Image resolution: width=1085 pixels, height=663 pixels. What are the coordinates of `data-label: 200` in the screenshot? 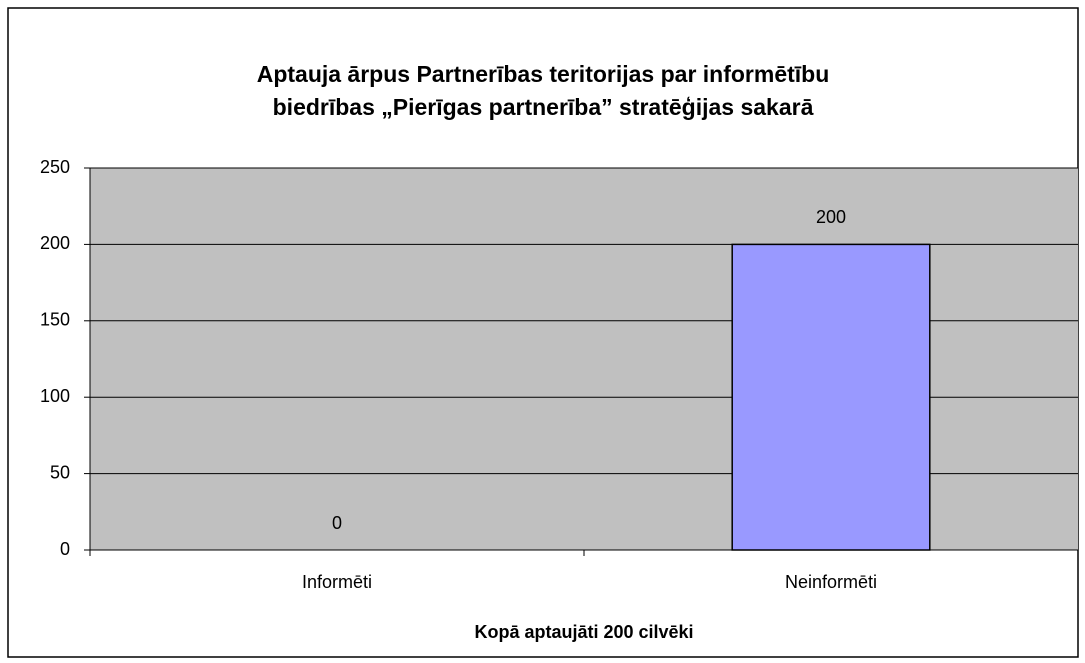 It's located at (831, 217).